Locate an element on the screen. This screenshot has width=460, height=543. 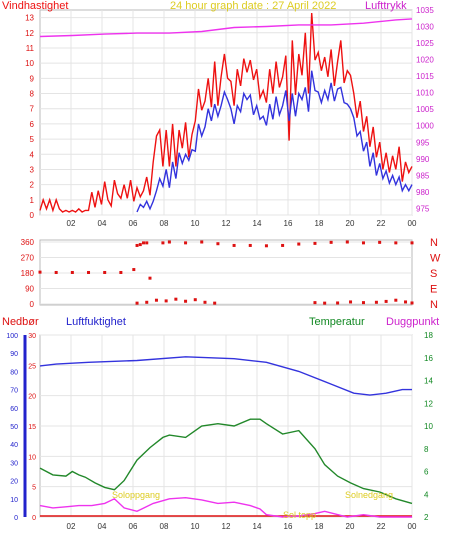
direction-points is located at coordinates (226, 272).